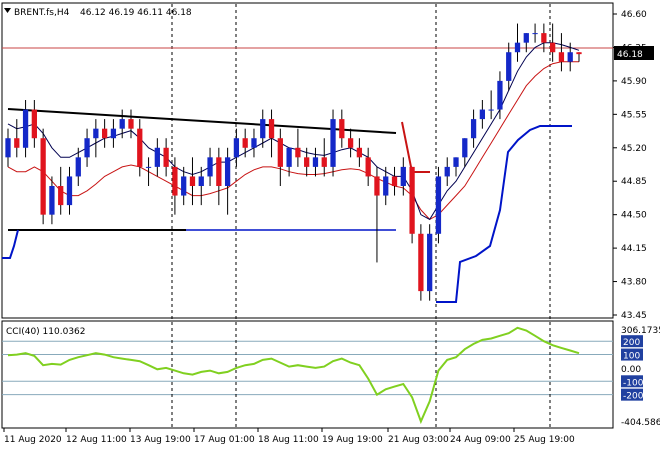 The width and height of the screenshot is (660, 450). I want to click on cci-tick-label: 100, so click(631, 357).